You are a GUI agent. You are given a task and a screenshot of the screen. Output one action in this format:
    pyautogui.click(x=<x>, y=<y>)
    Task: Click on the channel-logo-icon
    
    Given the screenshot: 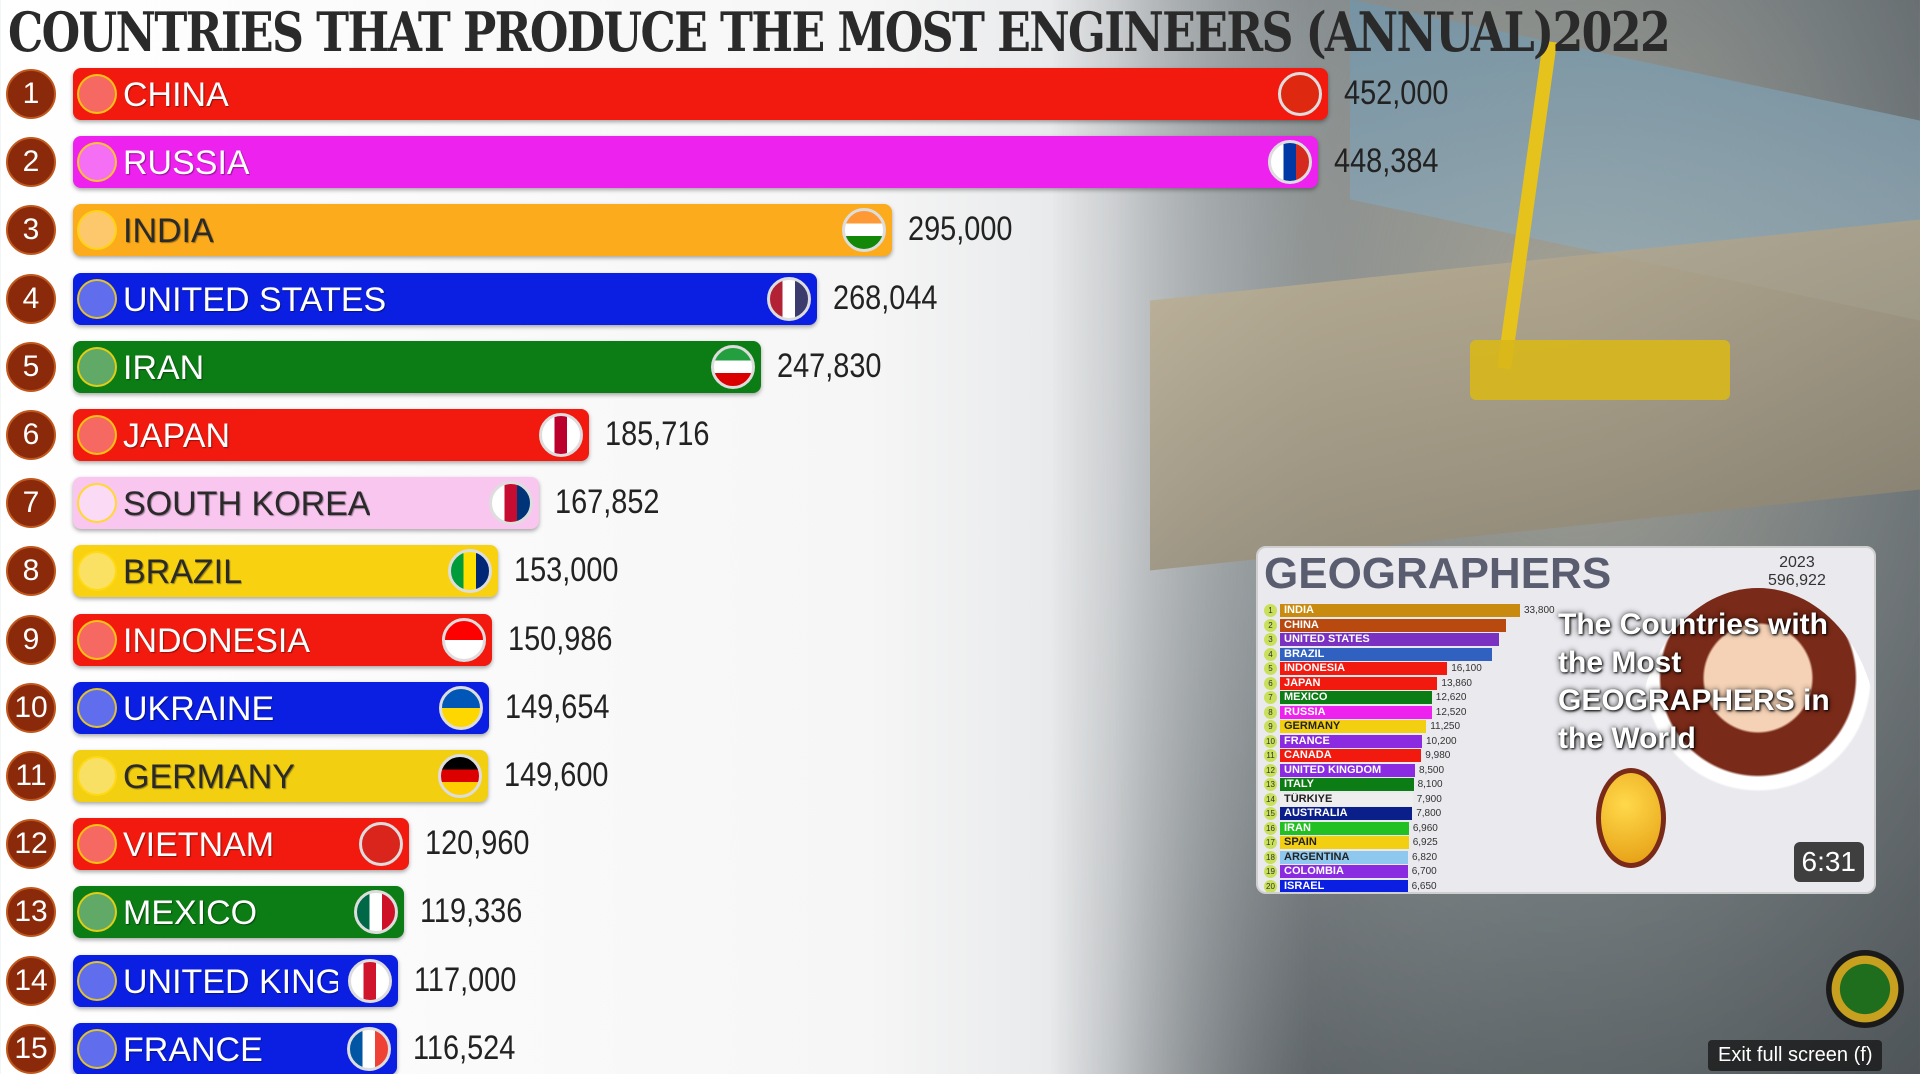 What is the action you would take?
    pyautogui.click(x=1865, y=989)
    